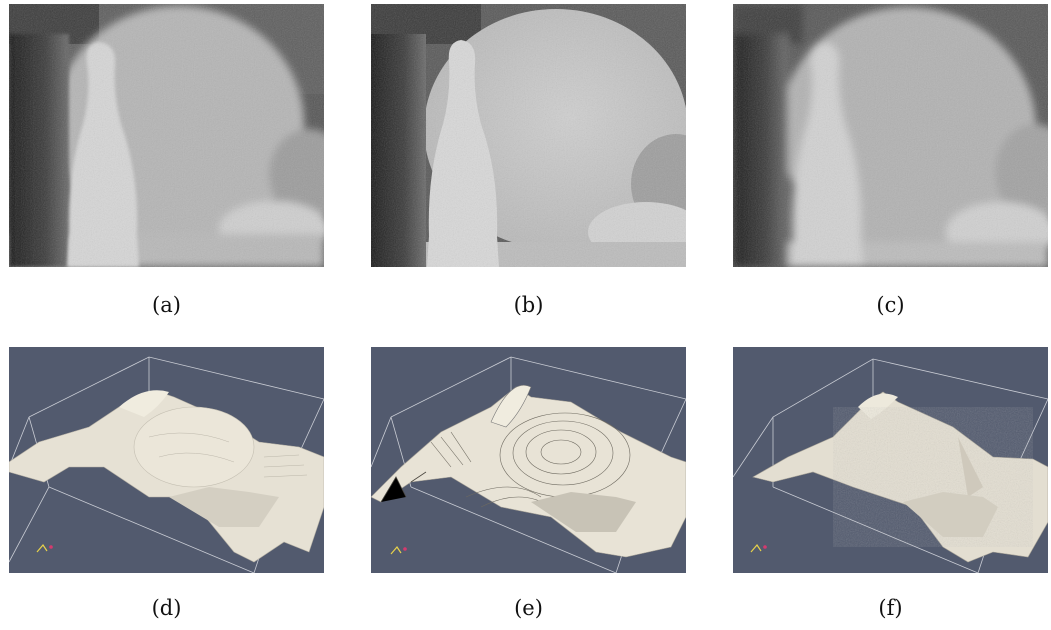 Image resolution: width=1051 pixels, height=630 pixels. Describe the element at coordinates (166, 305) in the screenshot. I see `caption-a: (a)` at that location.